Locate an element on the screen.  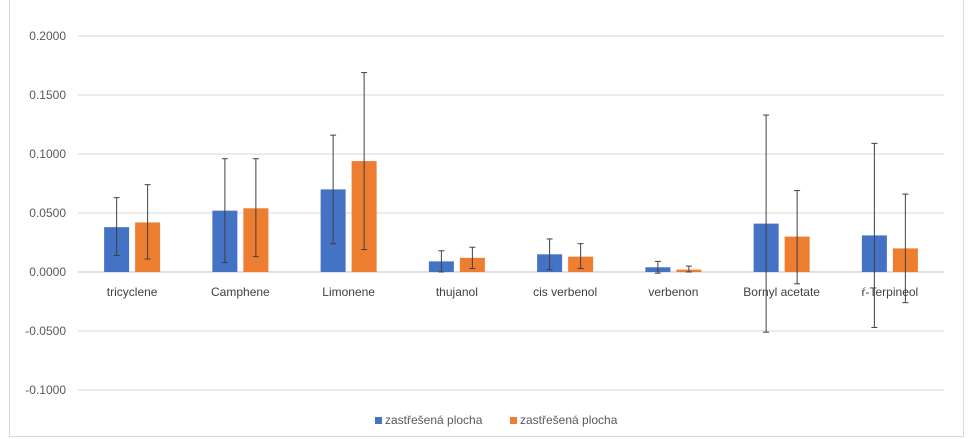
y-tick-label: -0.1000 is located at coordinates (45, 390).